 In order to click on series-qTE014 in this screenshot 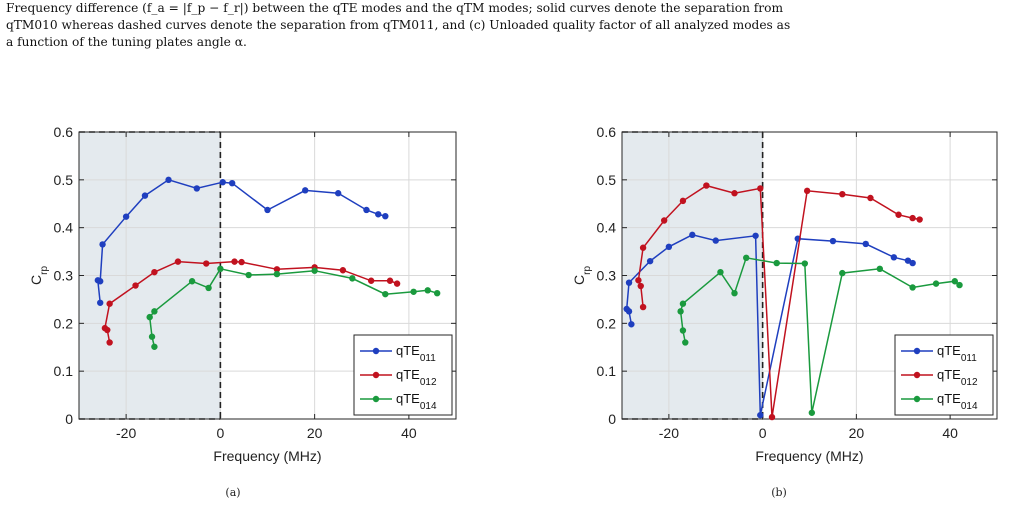, I will do `click(293, 307)`.